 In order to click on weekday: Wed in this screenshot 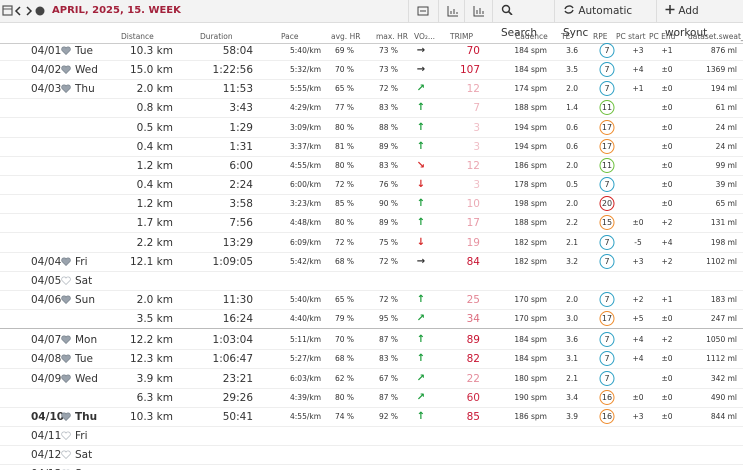, I will do `click(86, 70)`.